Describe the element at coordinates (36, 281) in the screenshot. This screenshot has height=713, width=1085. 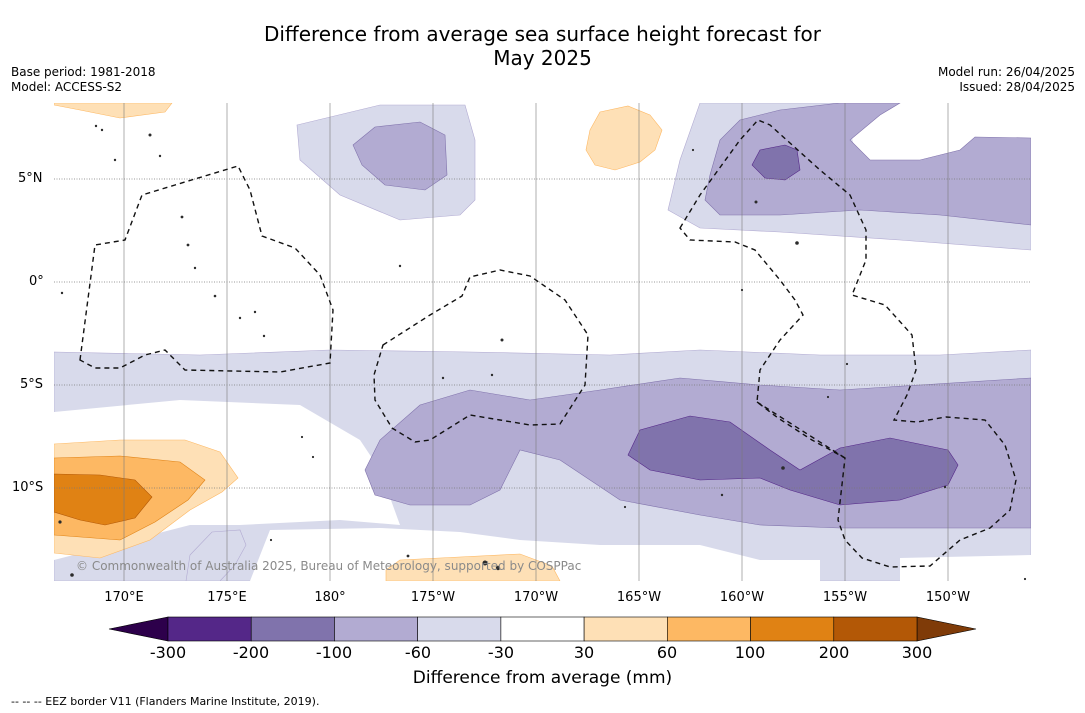
I see `lat-label-0: 0°` at that location.